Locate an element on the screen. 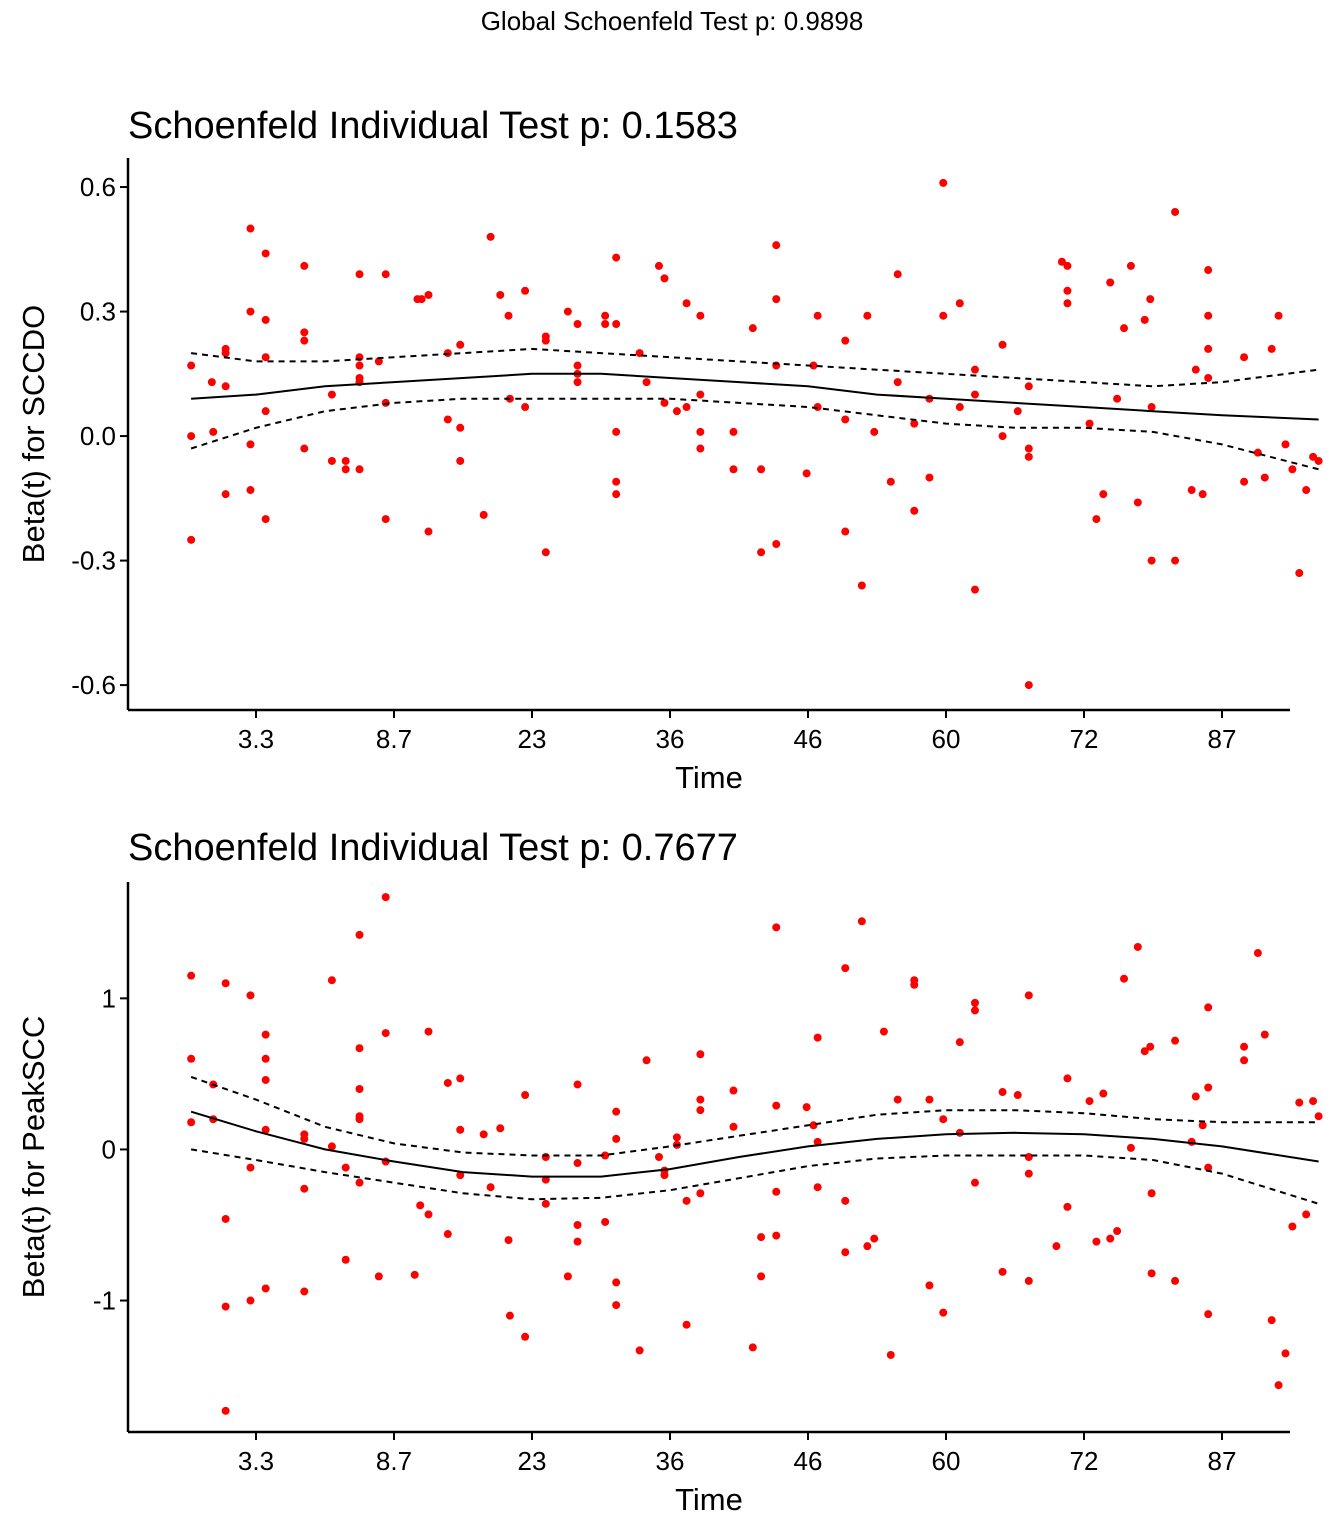  upper-confidence-band is located at coordinates (754, 1116).